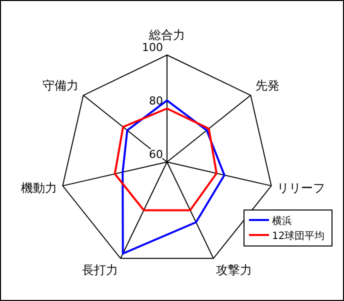  Describe the element at coordinates (156, 101) in the screenshot. I see `y-tick-label: 80` at that location.